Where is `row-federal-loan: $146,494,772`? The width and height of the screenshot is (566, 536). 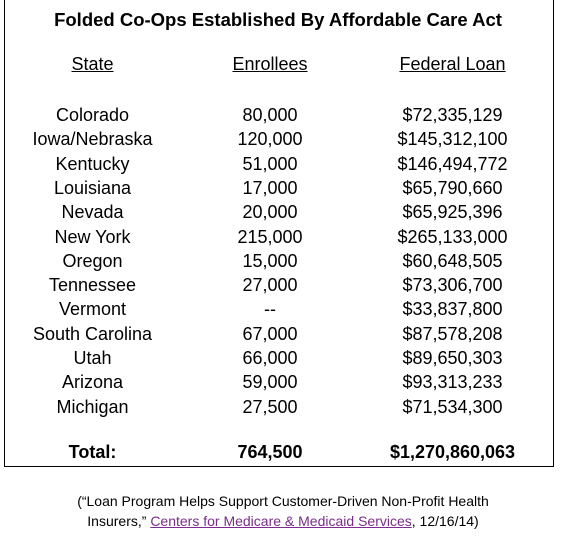 row-federal-loan: $146,494,772 is located at coordinates (452, 163).